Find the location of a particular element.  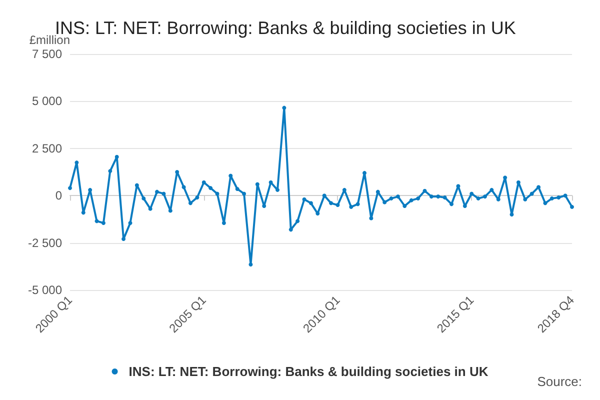

y-tick-label: -2 500 is located at coordinates (45, 243).